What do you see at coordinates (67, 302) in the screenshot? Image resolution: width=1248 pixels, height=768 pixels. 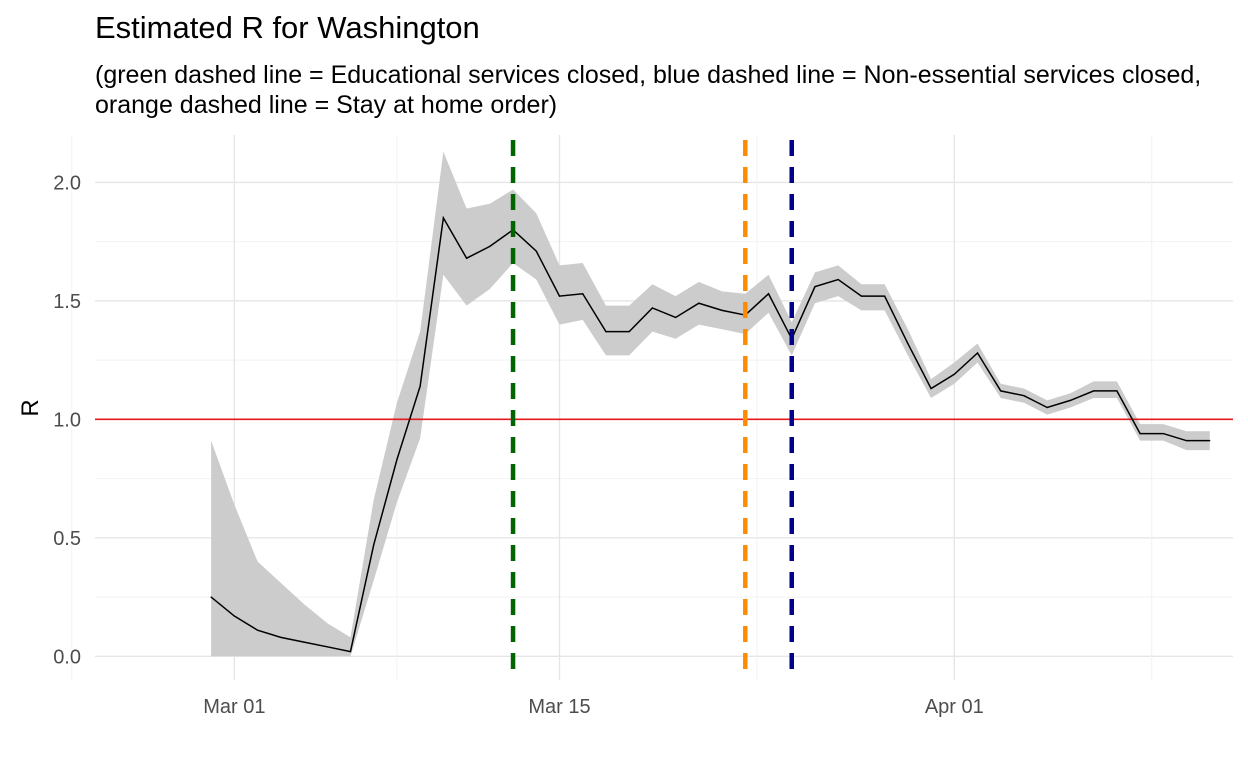 I see `y-tick-label: 1.5` at bounding box center [67, 302].